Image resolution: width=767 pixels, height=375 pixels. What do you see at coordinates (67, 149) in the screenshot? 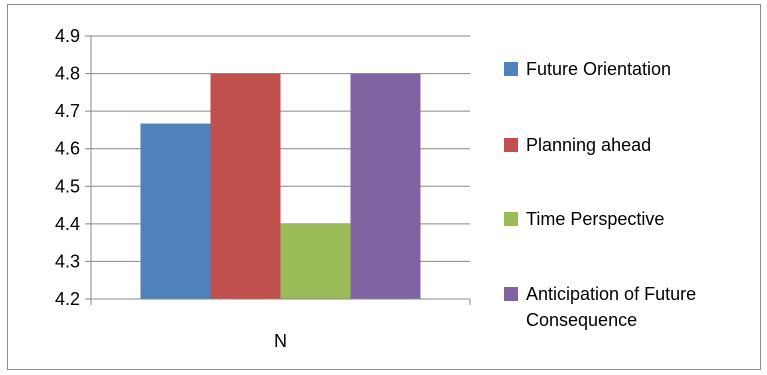
I see `y-tick-label: 4.6` at bounding box center [67, 149].